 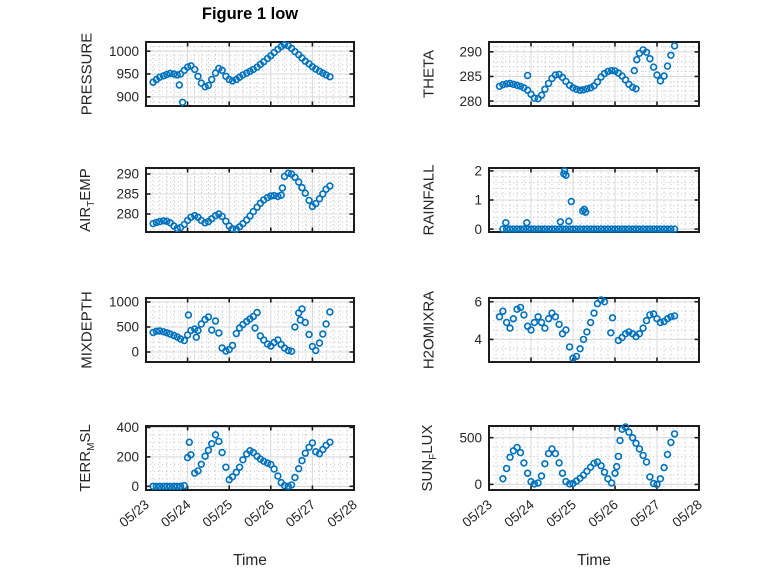 I want to click on svg-text: 4, so click(x=478, y=339).